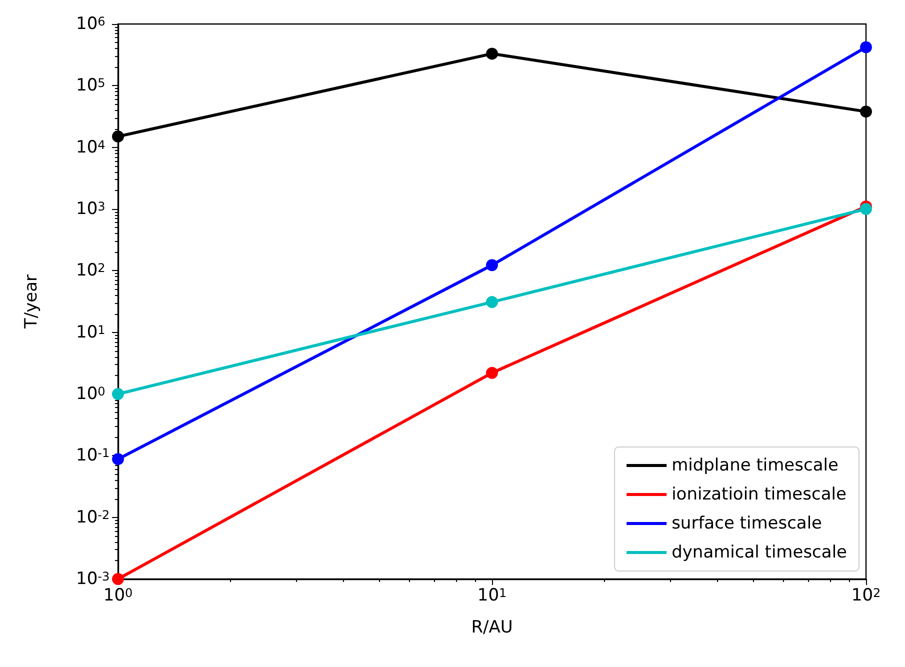 The width and height of the screenshot is (905, 667). What do you see at coordinates (32, 302) in the screenshot?
I see `y-axis-title: T/year` at bounding box center [32, 302].